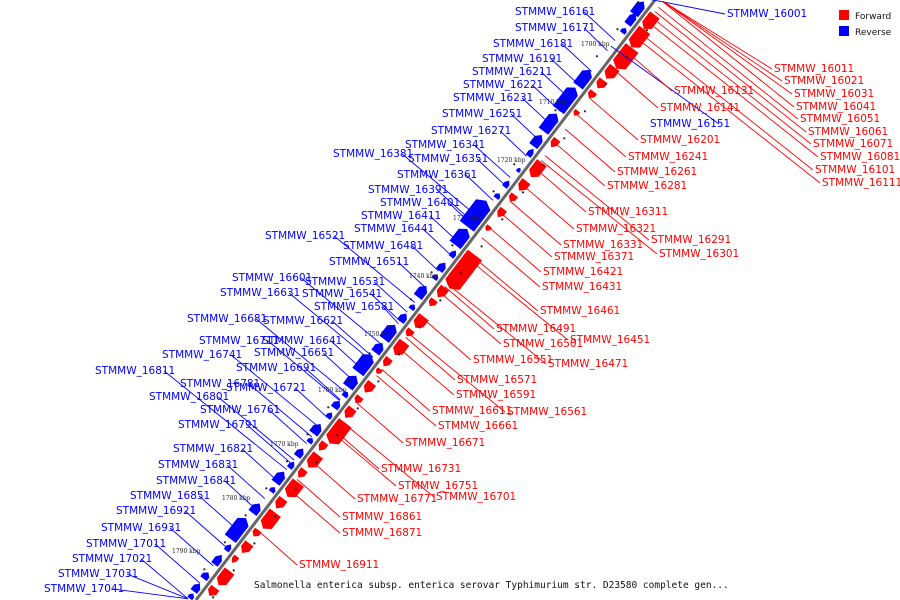  What do you see at coordinates (369, 262) in the screenshot?
I see `gene-label-stmmw-16511: STMMW_16511` at bounding box center [369, 262].